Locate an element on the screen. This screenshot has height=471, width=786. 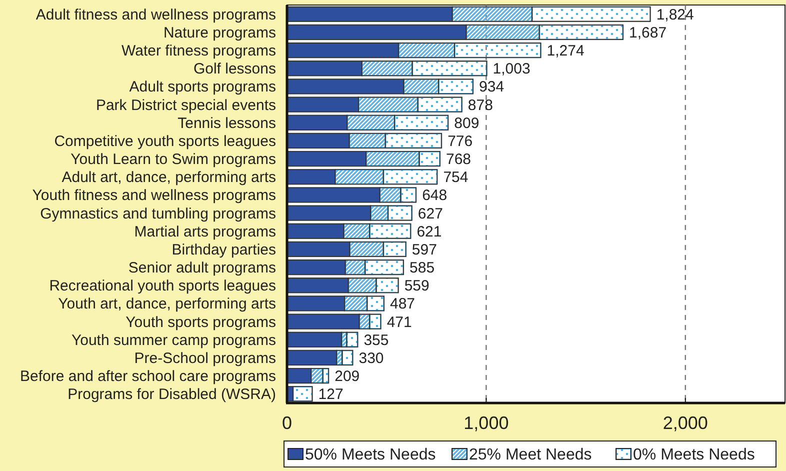
y-tick-label: Adult art, dance, performing arts is located at coordinates (169, 177).